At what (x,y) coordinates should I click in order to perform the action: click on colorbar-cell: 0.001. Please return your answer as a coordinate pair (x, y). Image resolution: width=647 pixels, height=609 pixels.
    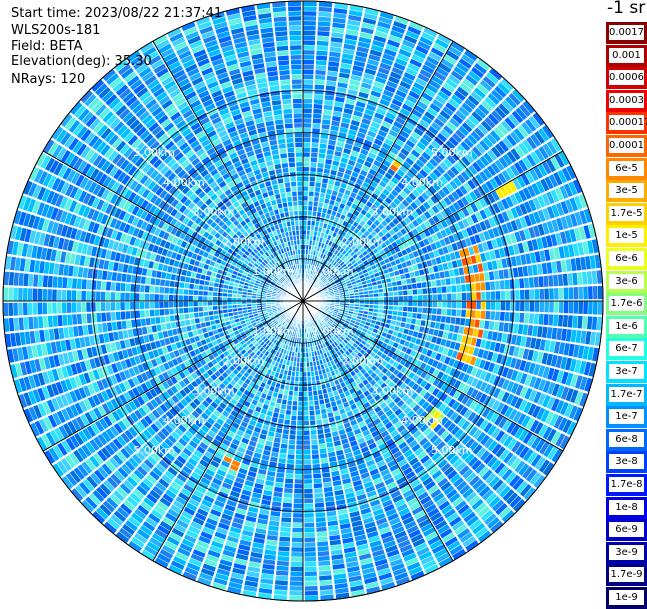
    Looking at the image, I should click on (626, 55).